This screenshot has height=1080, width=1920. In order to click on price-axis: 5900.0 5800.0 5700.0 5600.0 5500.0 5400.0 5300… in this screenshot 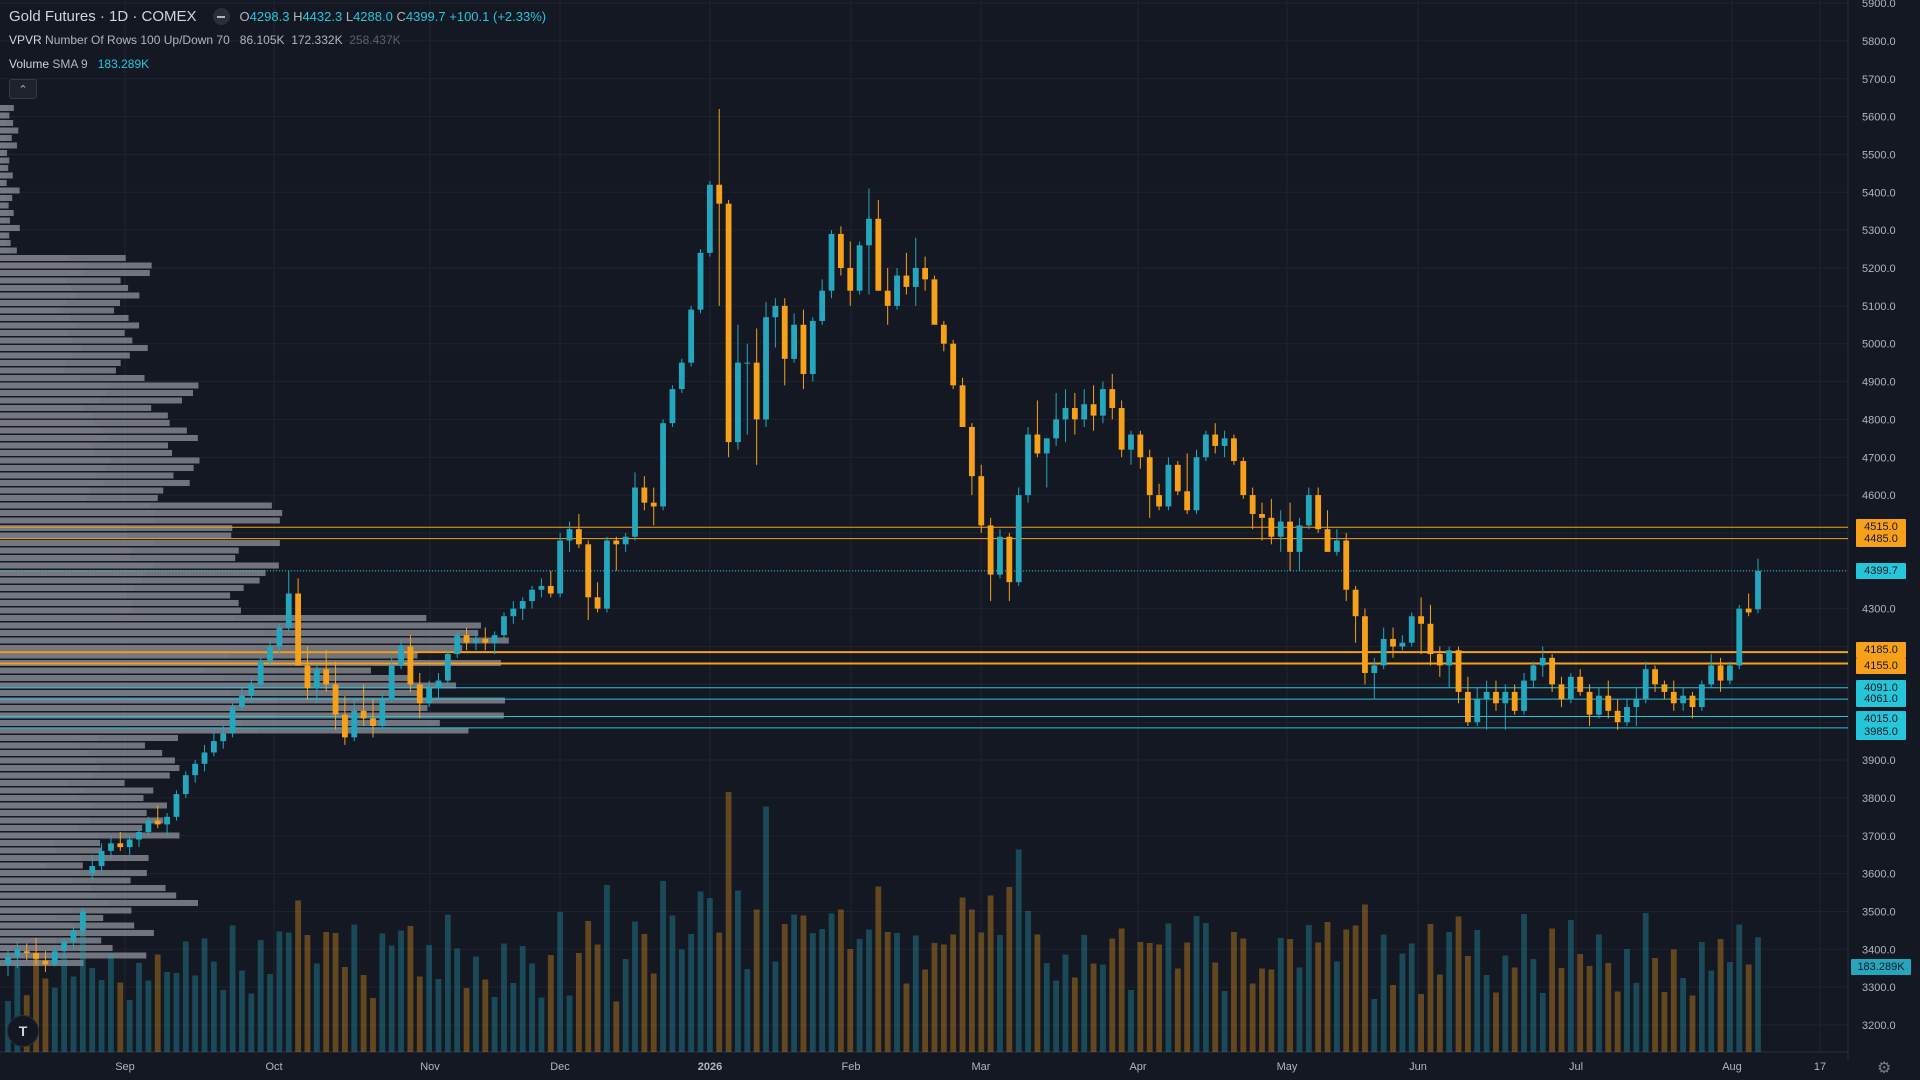, I will do `click(1879, 516)`.